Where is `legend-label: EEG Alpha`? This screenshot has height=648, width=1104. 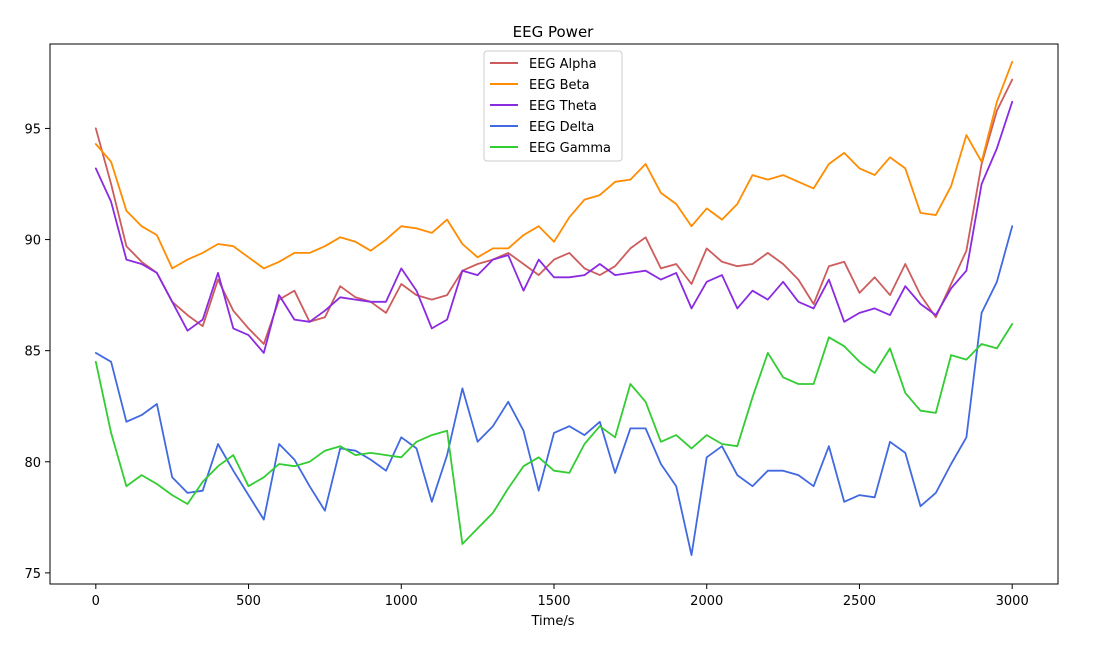
legend-label: EEG Alpha is located at coordinates (563, 64).